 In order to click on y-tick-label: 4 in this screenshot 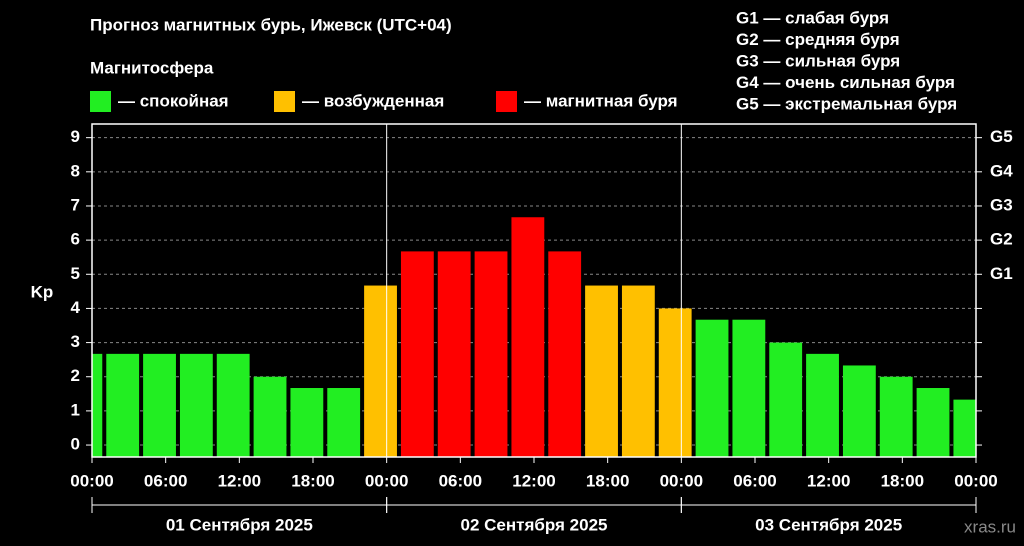, I will do `click(76, 307)`.